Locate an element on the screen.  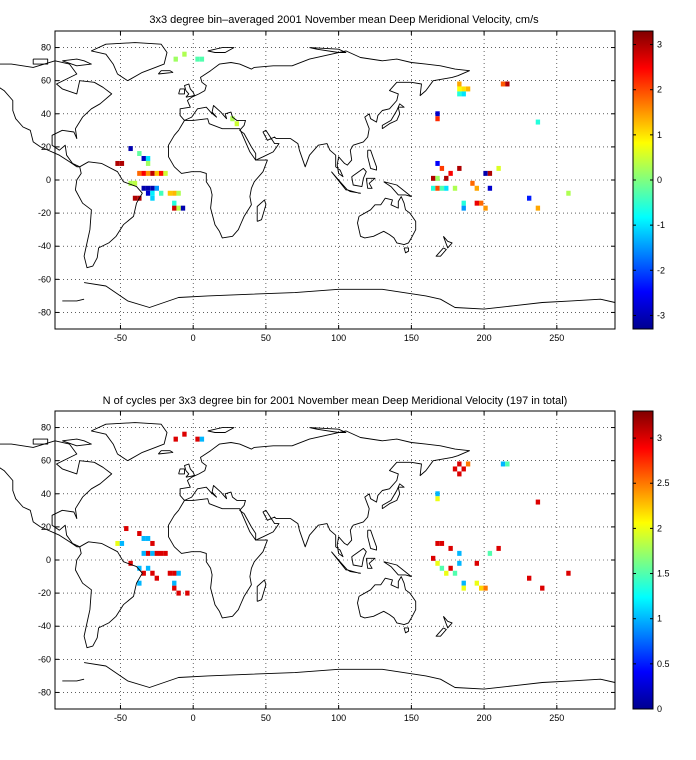
cycles-colorbar: 3 2.5 2 1.5 1 0.5 0 is located at coordinates (651, 562).